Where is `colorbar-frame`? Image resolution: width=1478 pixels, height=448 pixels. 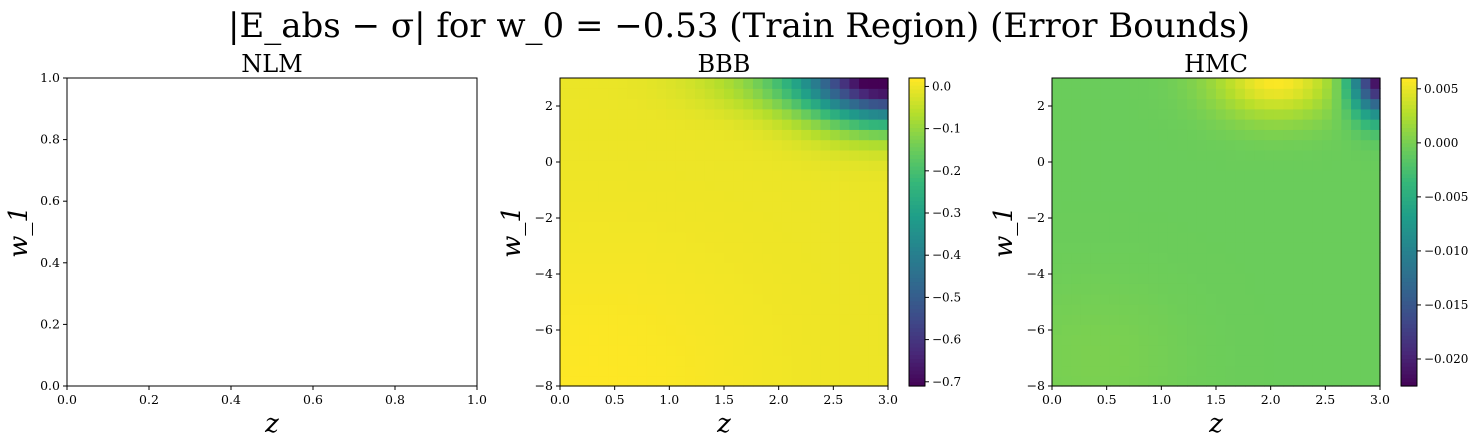
colorbar-frame is located at coordinates (917, 232).